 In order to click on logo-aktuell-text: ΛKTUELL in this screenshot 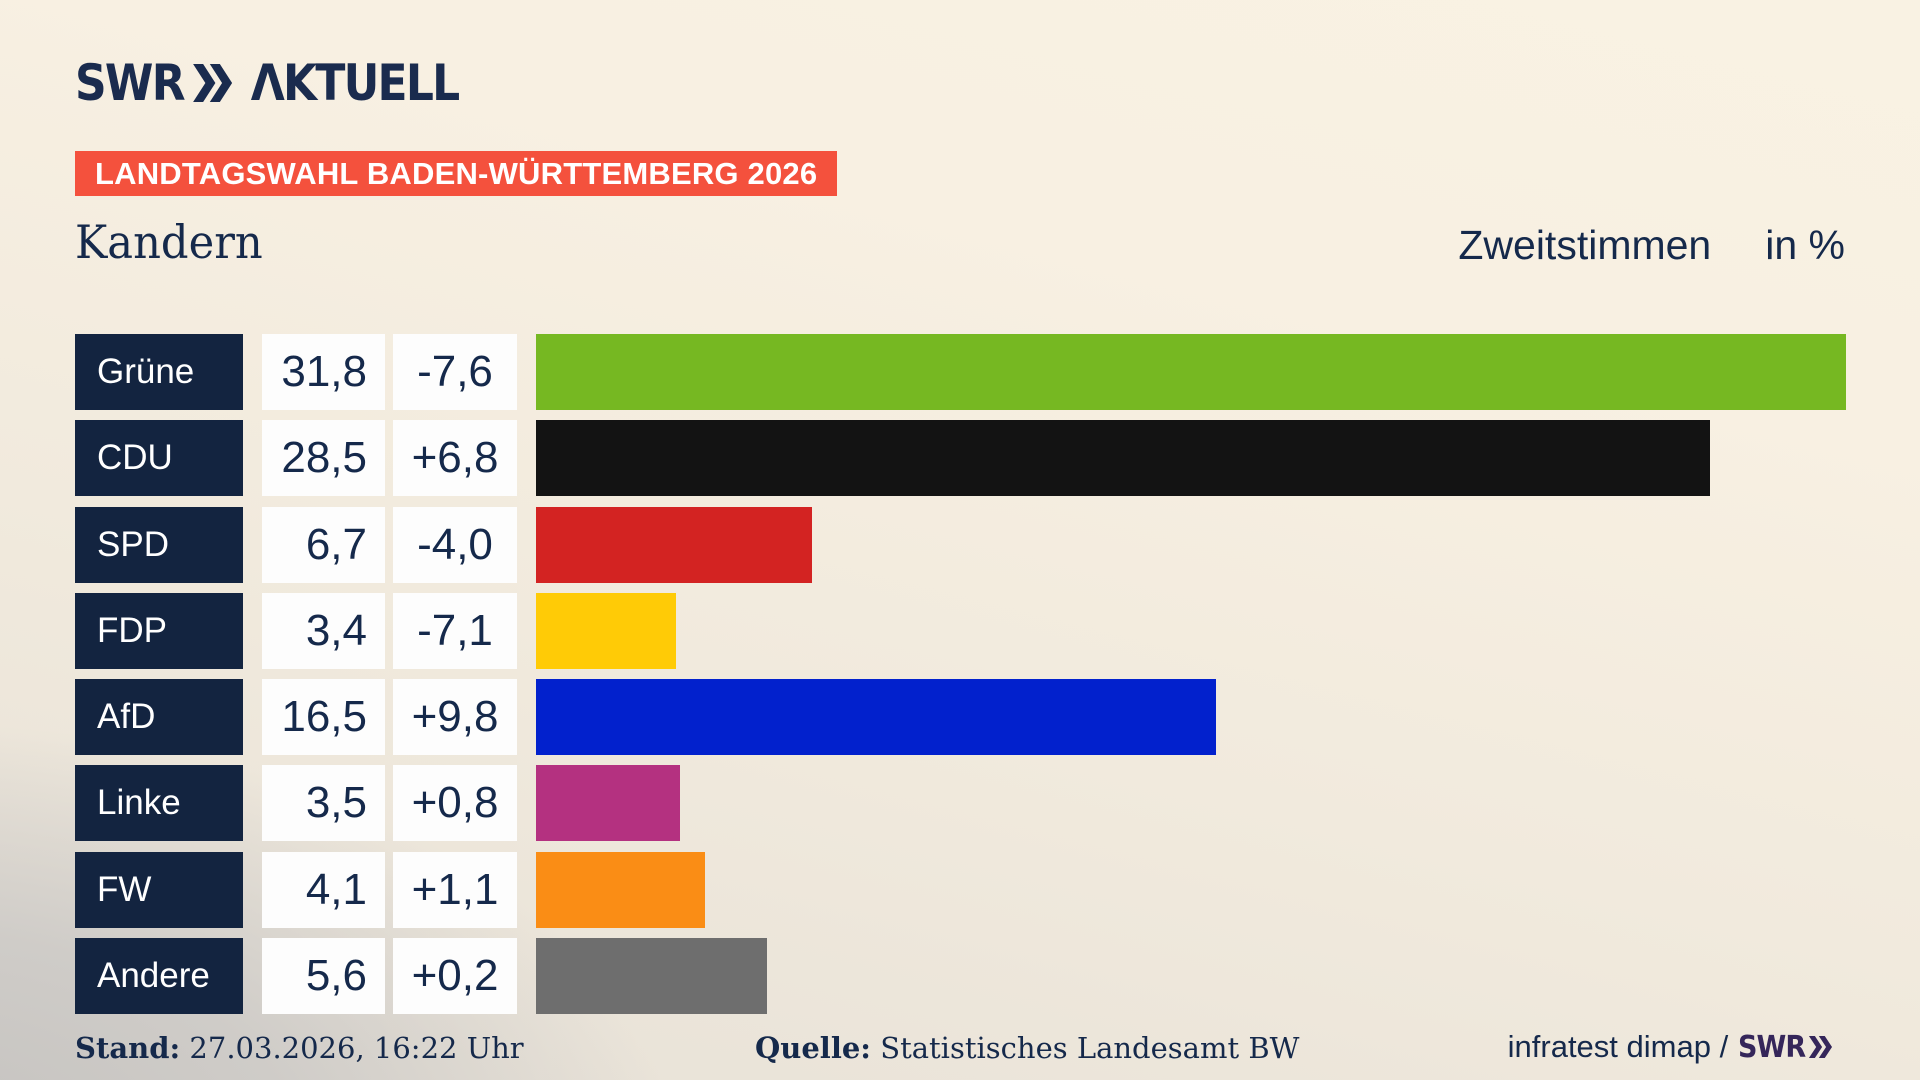, I will do `click(355, 83)`.